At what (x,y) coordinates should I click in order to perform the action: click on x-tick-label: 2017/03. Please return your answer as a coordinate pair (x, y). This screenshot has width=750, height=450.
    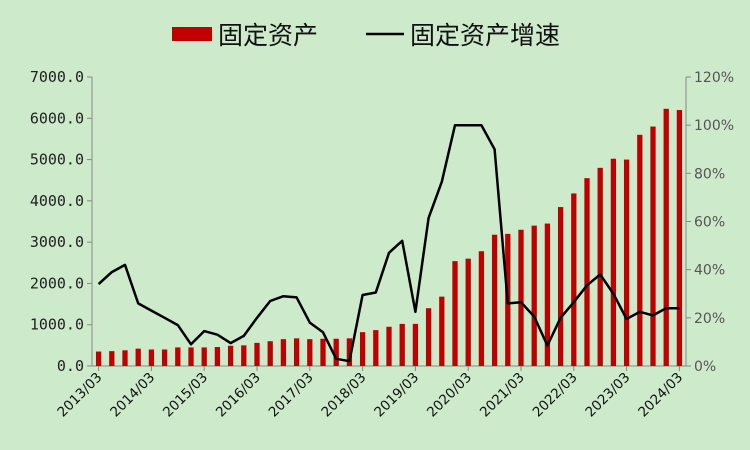
    Looking at the image, I should click on (291, 395).